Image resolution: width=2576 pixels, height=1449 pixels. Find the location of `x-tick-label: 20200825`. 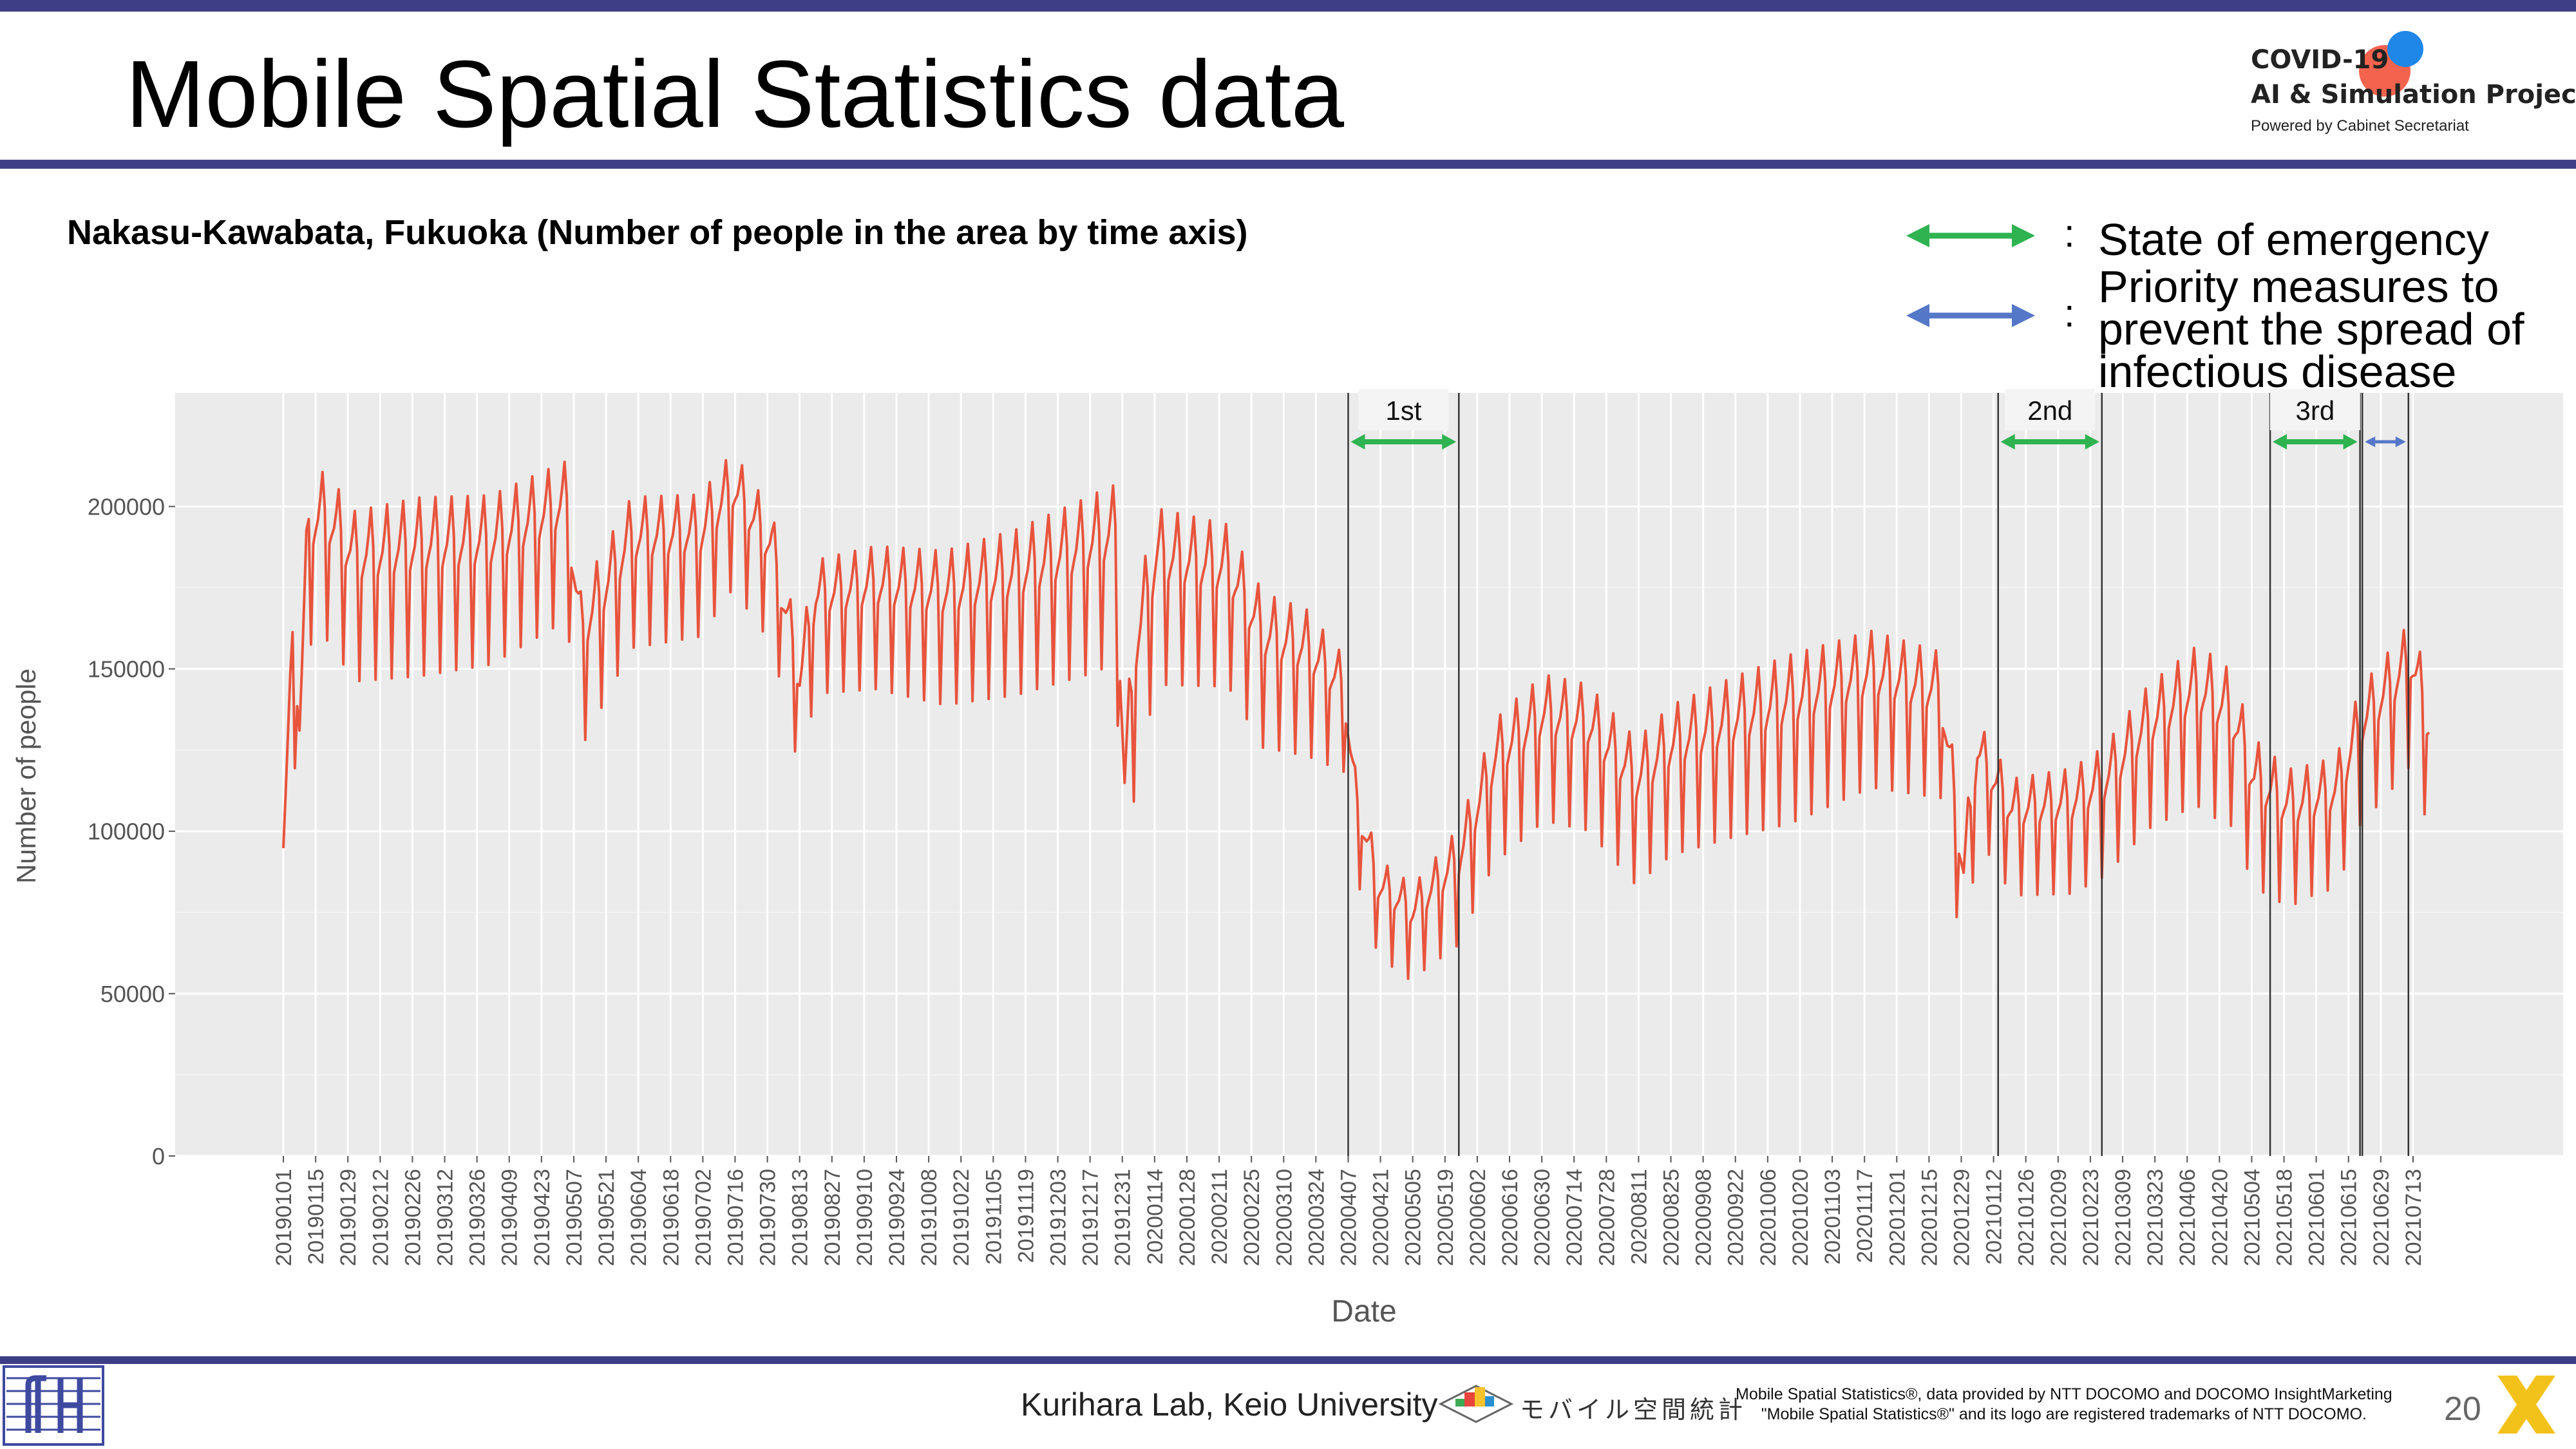

x-tick-label: 20200825 is located at coordinates (1672, 1218).